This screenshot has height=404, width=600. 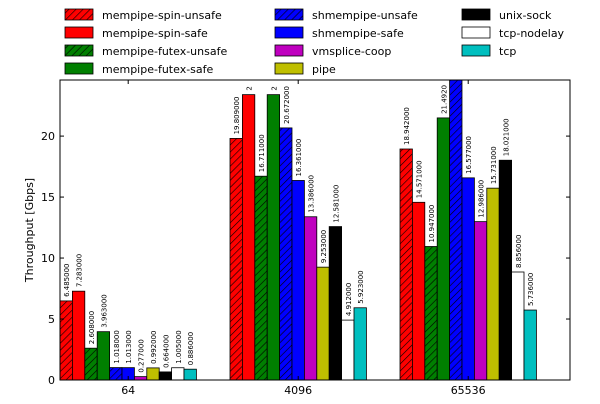 I want to click on bar-value-label: 8.856000, so click(x=519, y=251).